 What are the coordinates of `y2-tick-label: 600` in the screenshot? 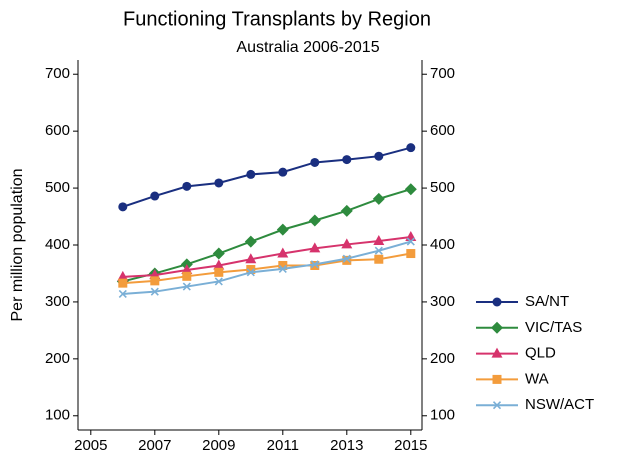 It's located at (442, 130).